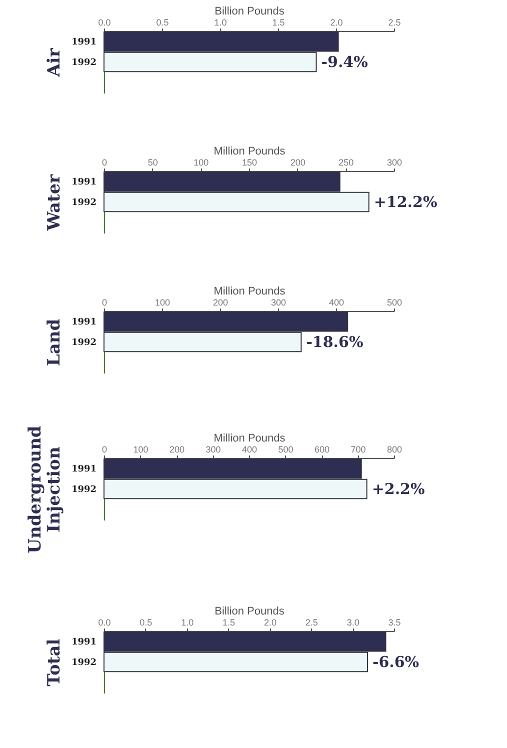 The height and width of the screenshot is (748, 507). I want to click on annotation: -18.6%, so click(335, 342).